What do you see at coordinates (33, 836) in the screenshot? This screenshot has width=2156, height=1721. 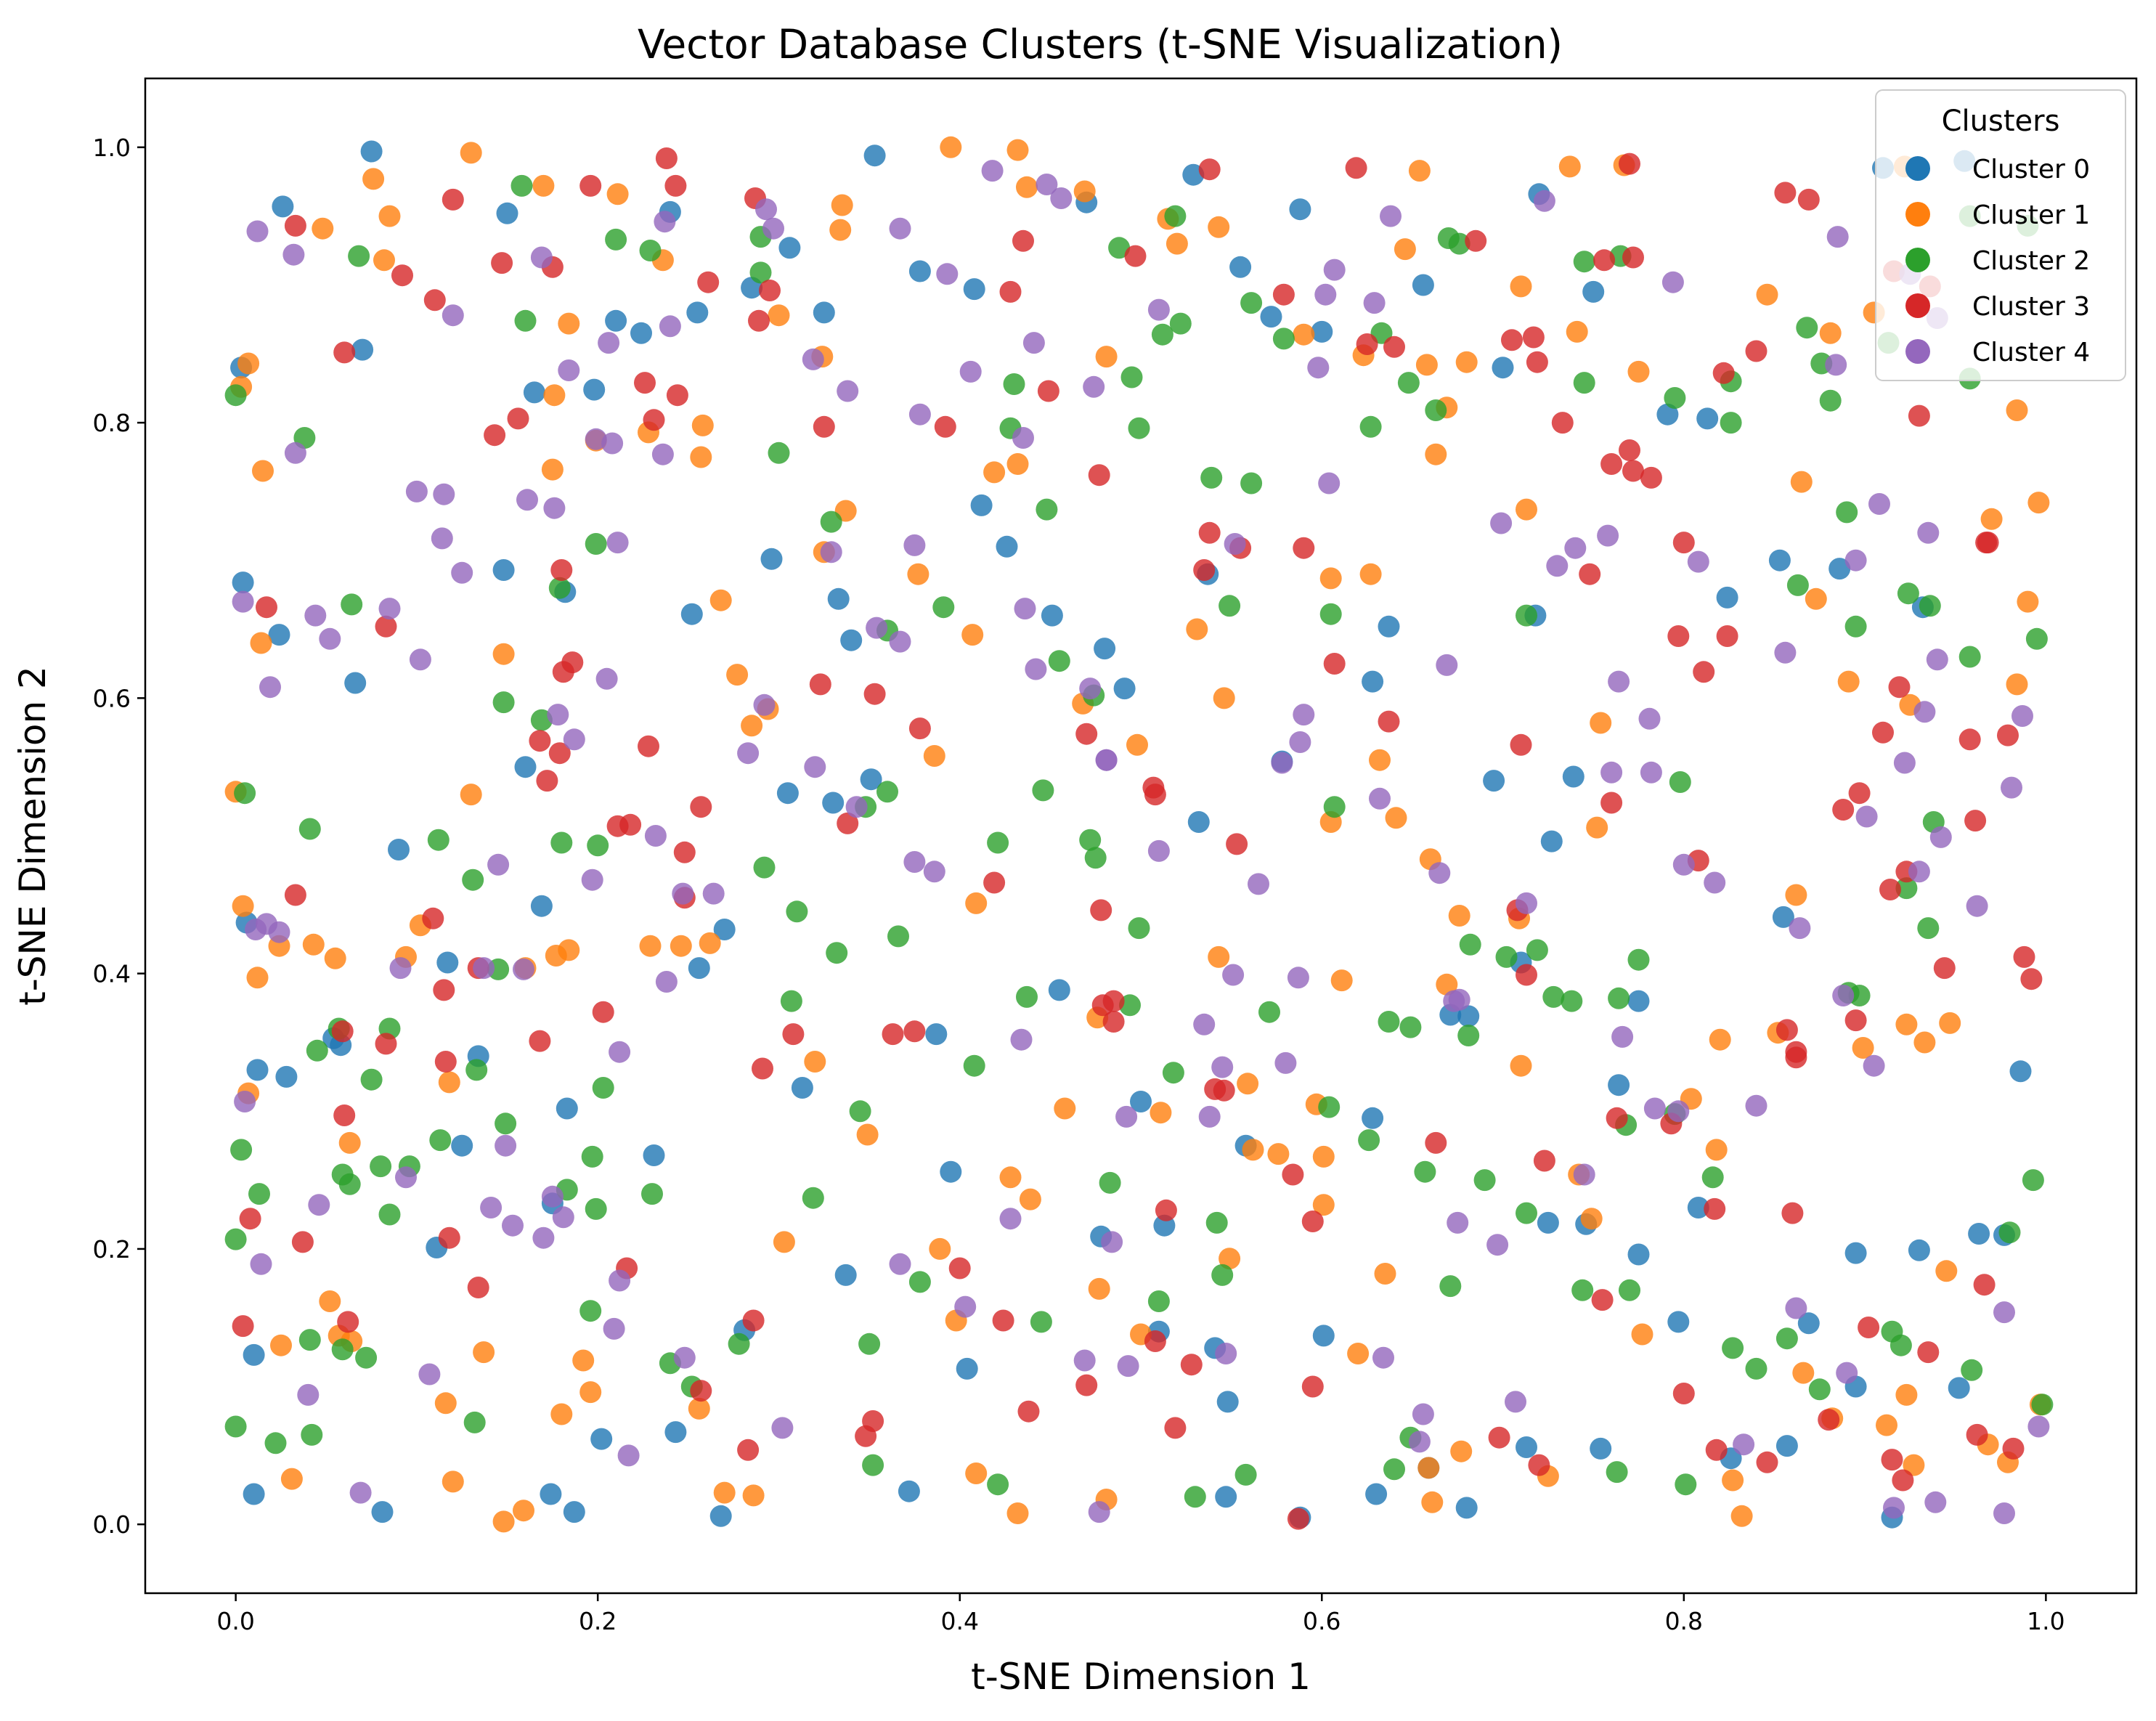 I see `y-axis-label: t-SNE Dimension 2` at bounding box center [33, 836].